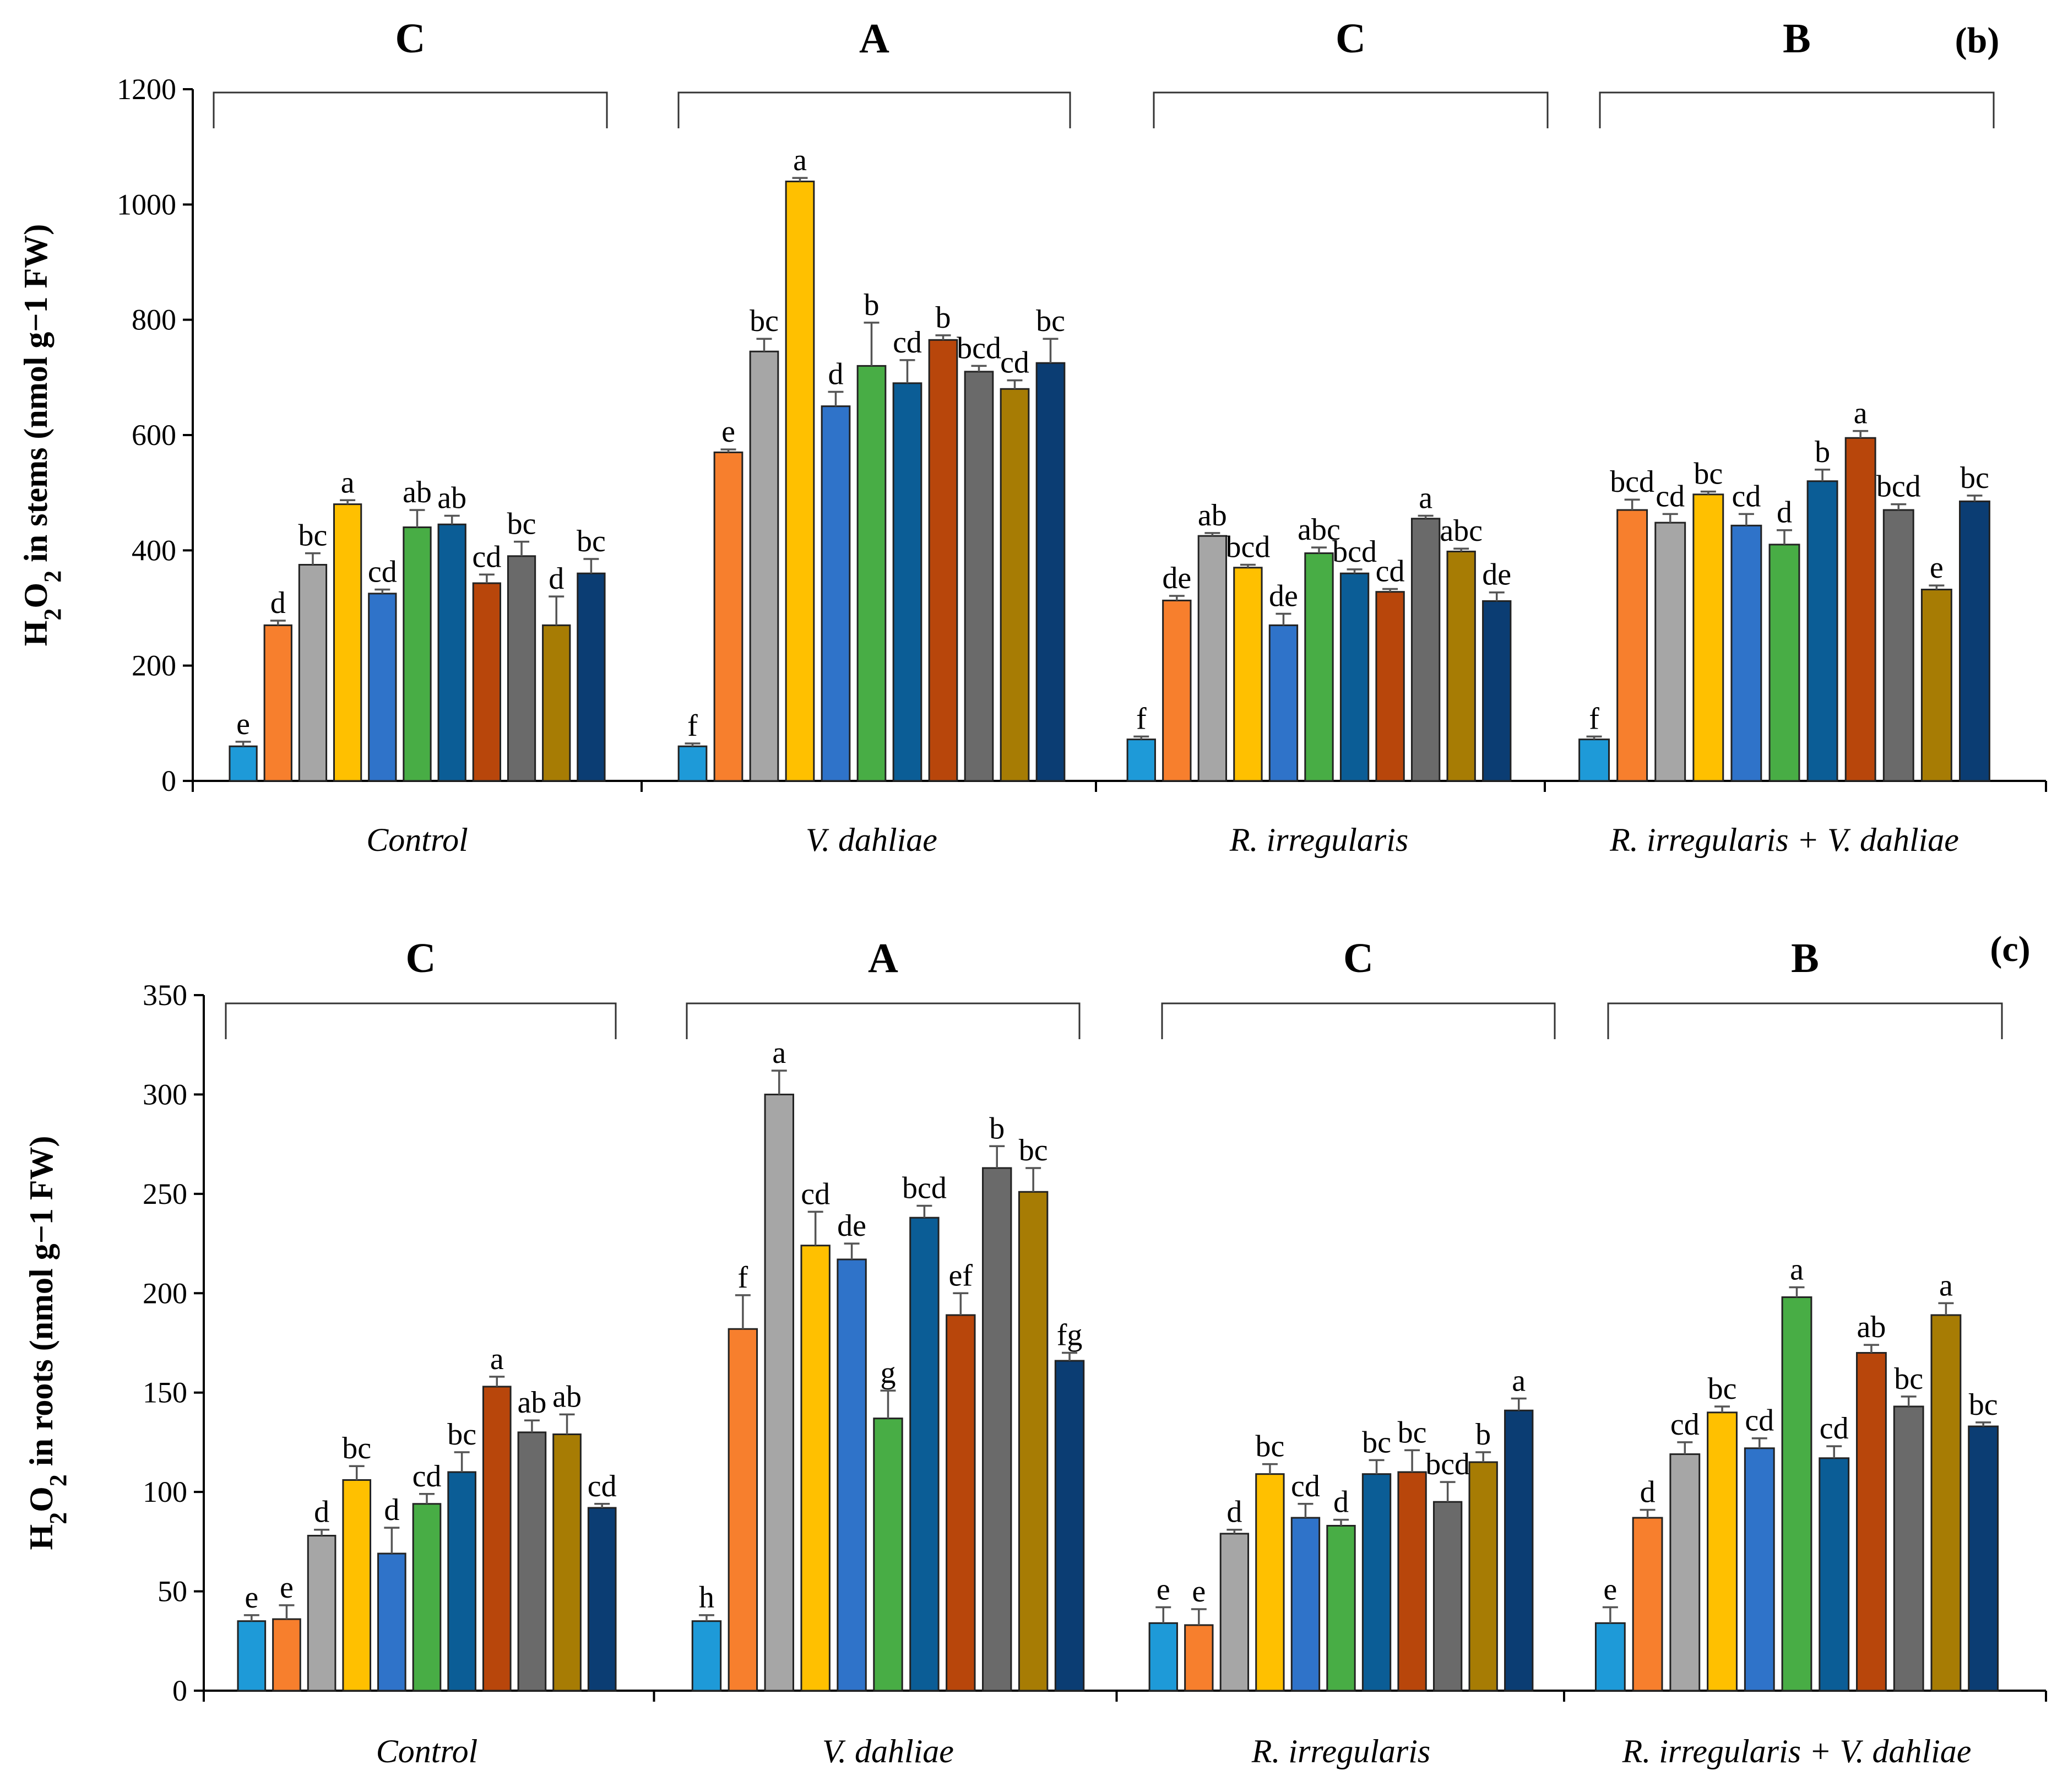 The image size is (2057, 1792). What do you see at coordinates (1340, 1751) in the screenshot?
I see `x-category-label: R. irregularis` at bounding box center [1340, 1751].